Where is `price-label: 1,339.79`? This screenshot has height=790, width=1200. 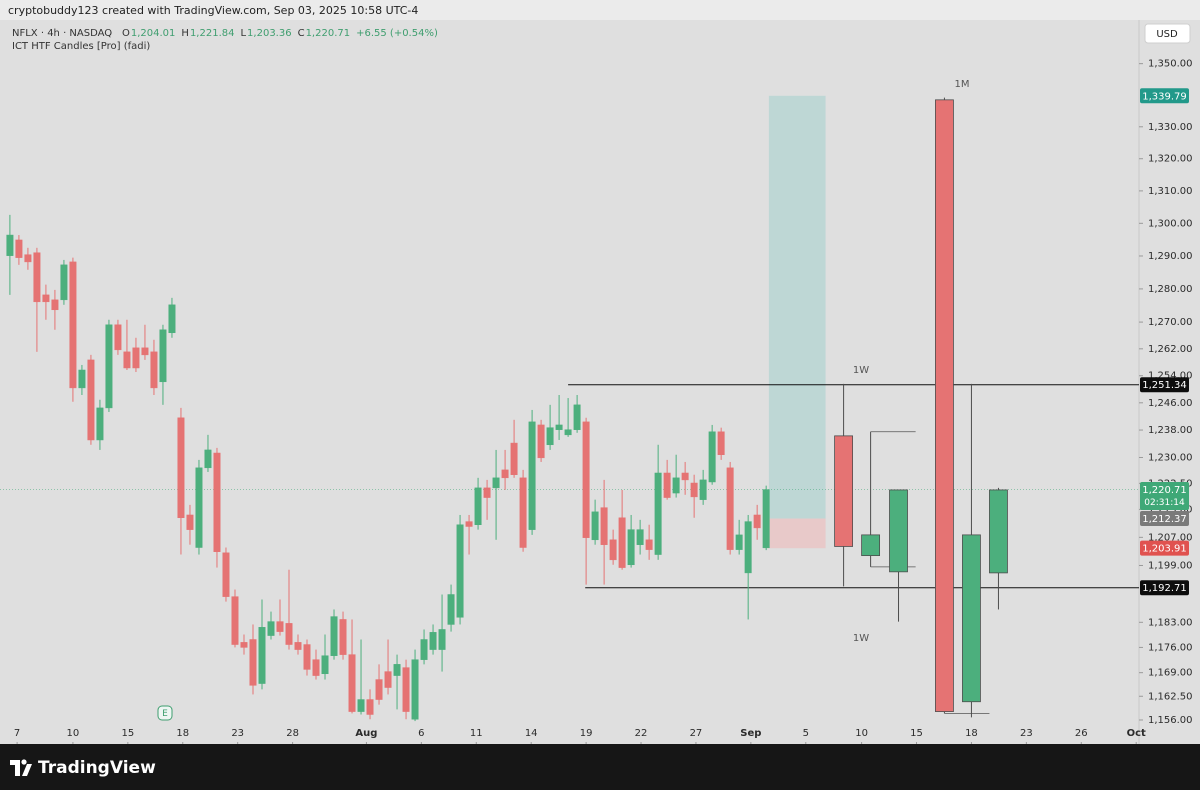
price-label: 1,339.79 is located at coordinates (1164, 96).